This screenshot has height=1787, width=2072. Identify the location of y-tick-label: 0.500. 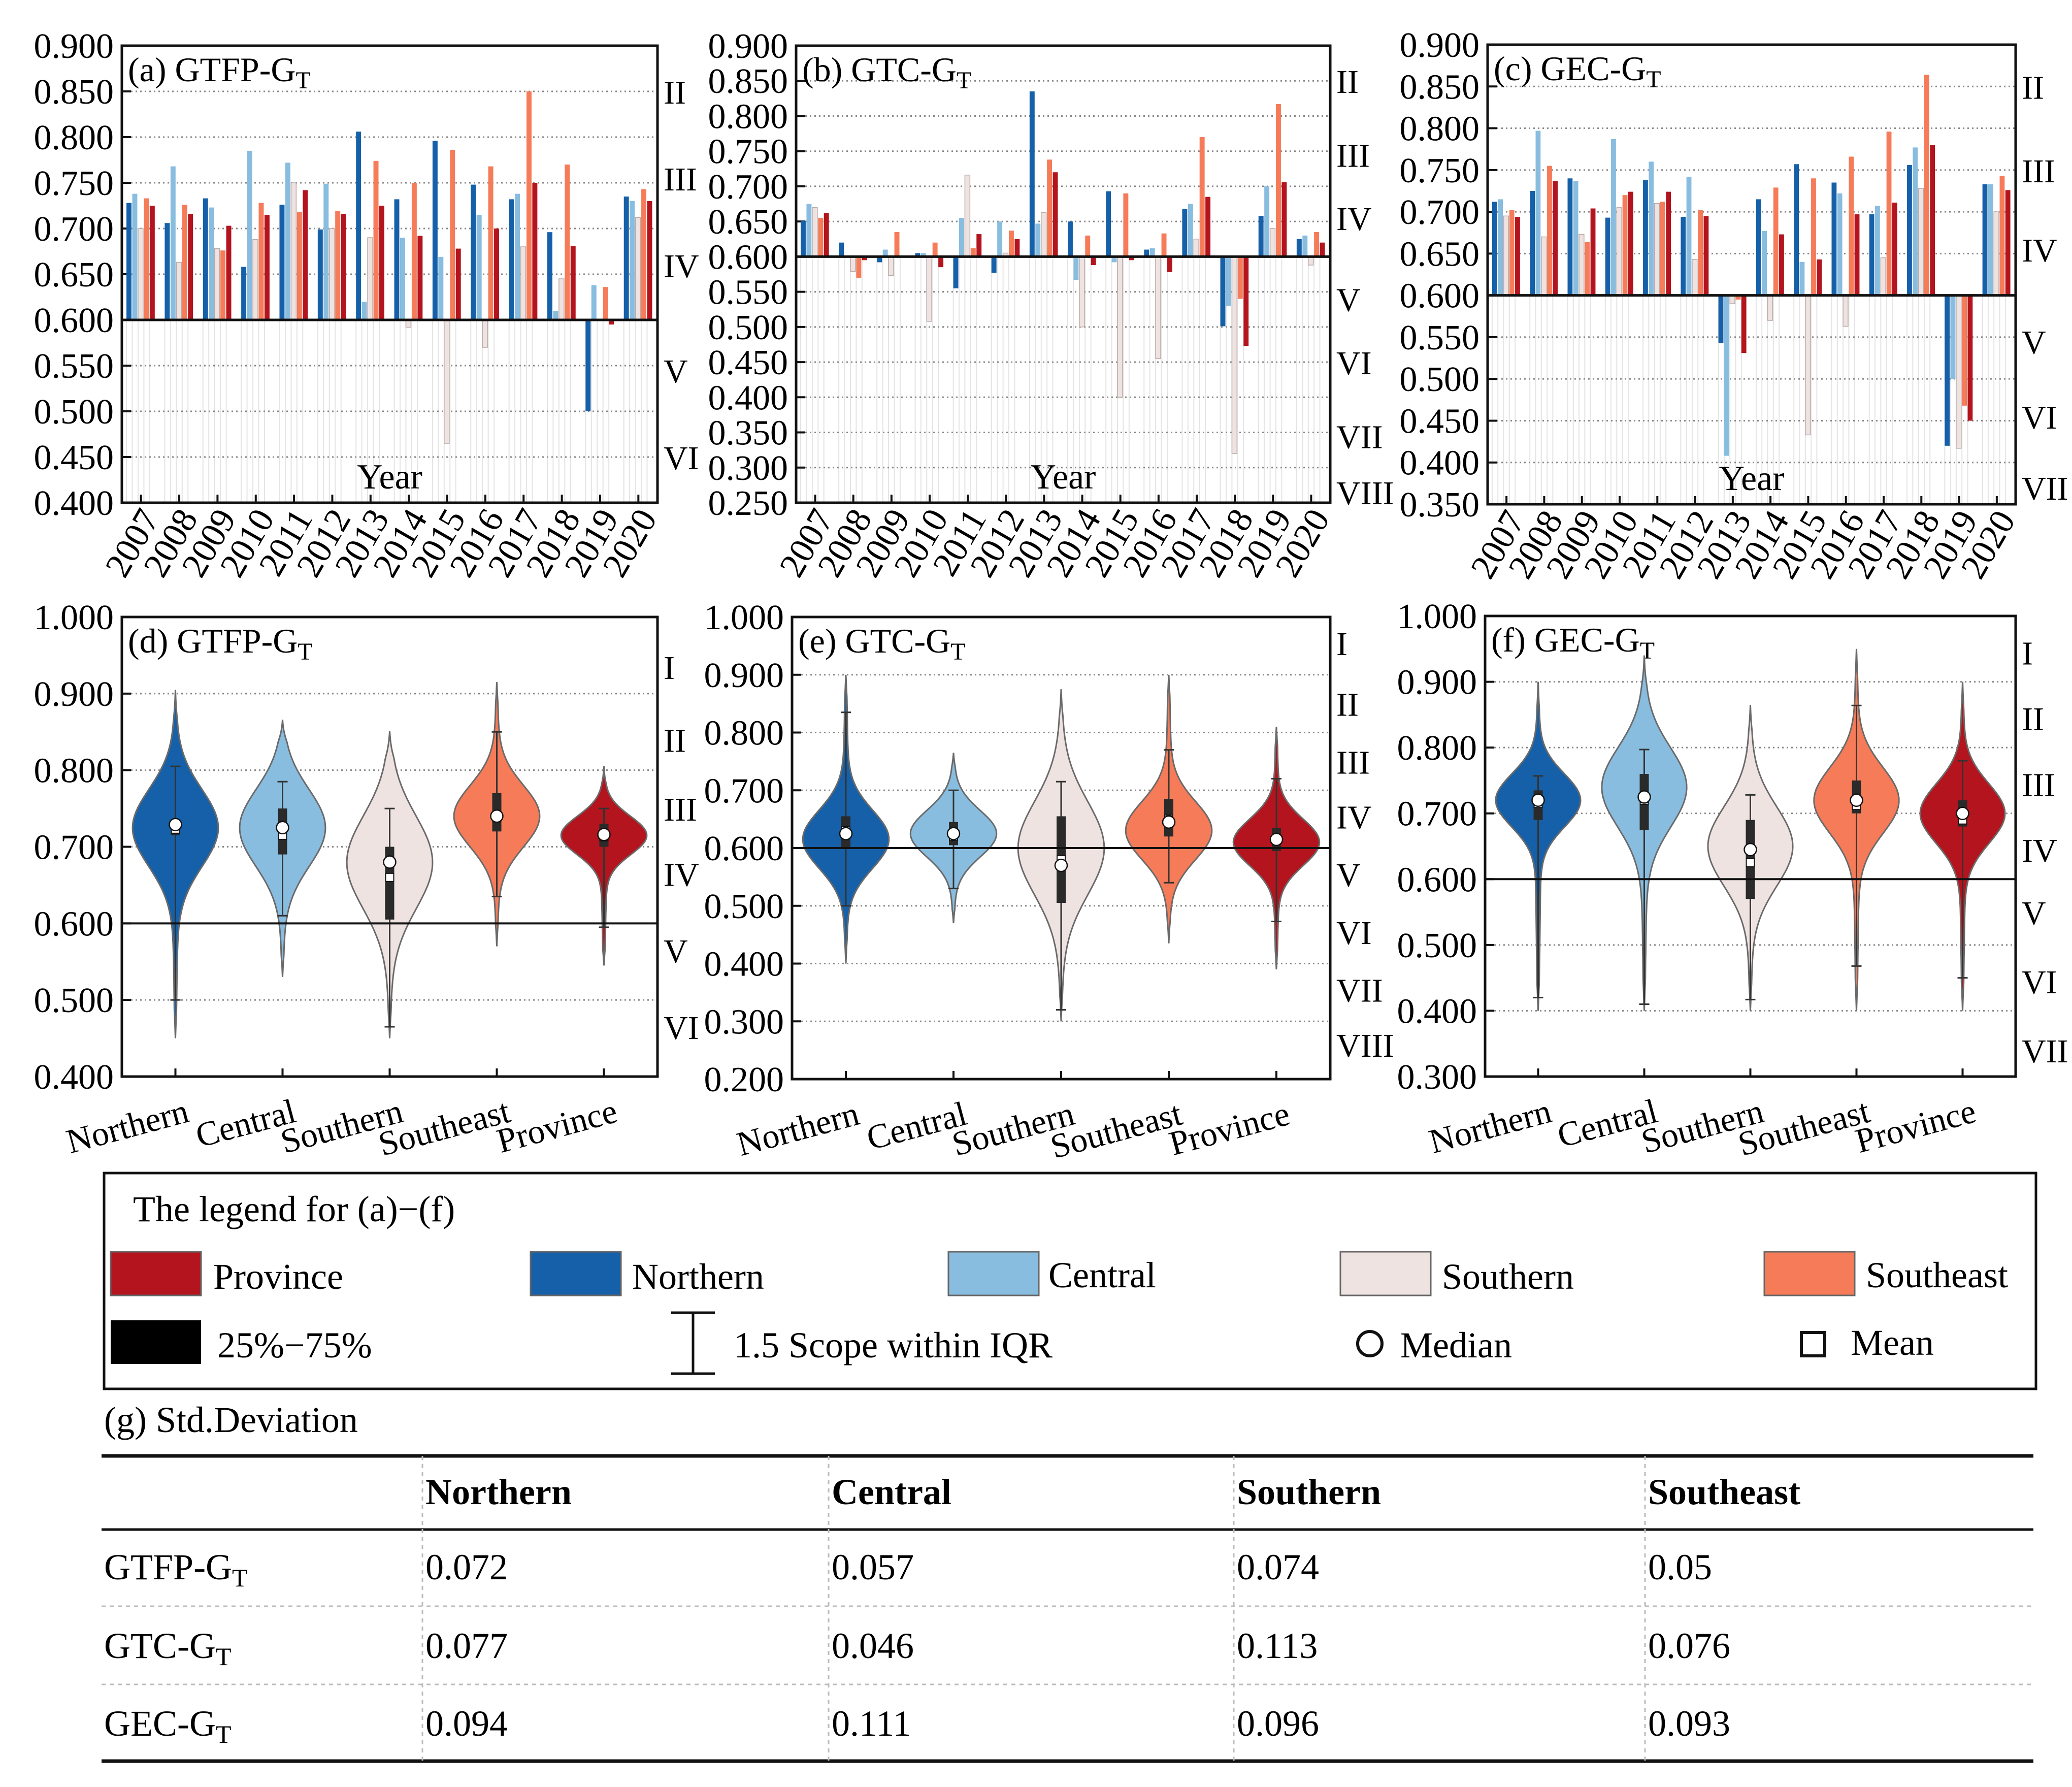
(74, 1001).